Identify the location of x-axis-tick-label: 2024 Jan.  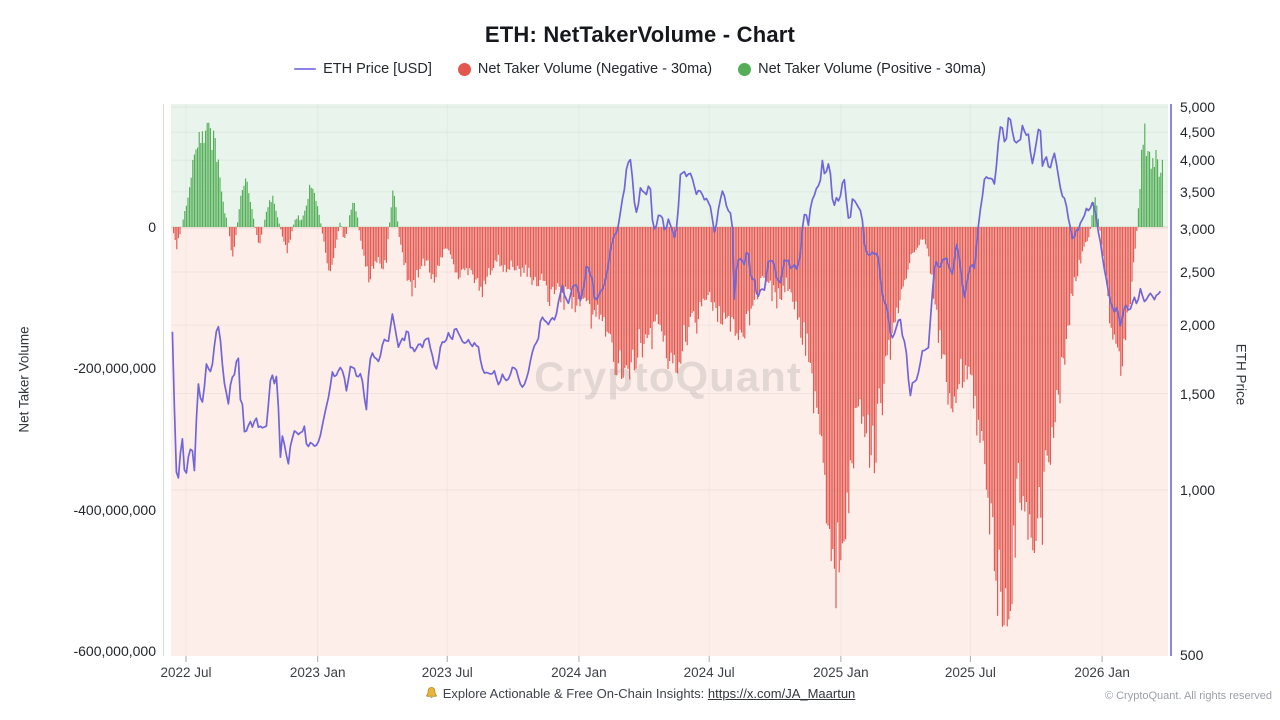
(579, 672).